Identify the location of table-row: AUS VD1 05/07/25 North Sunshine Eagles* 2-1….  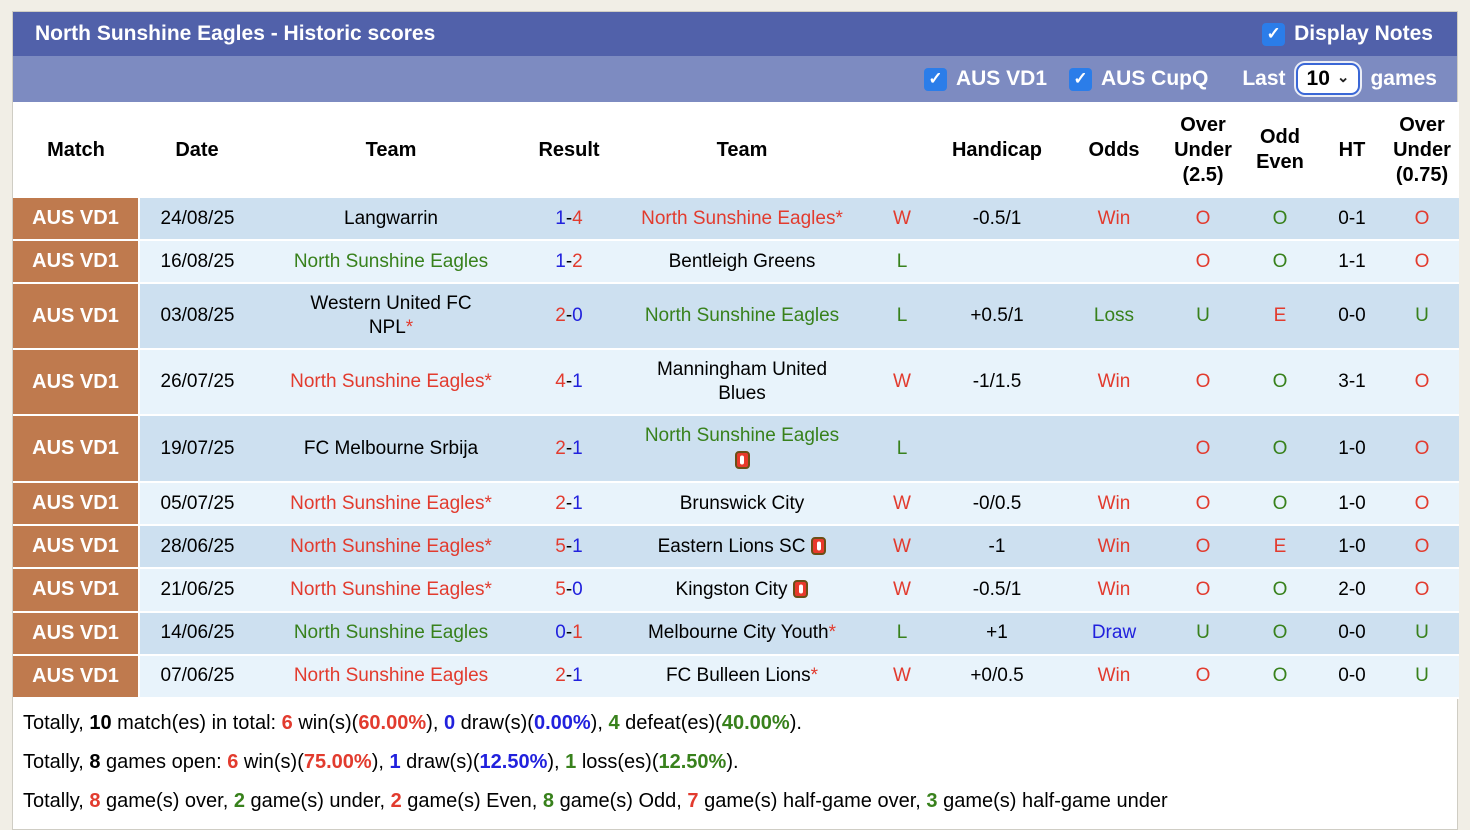
(736, 504).